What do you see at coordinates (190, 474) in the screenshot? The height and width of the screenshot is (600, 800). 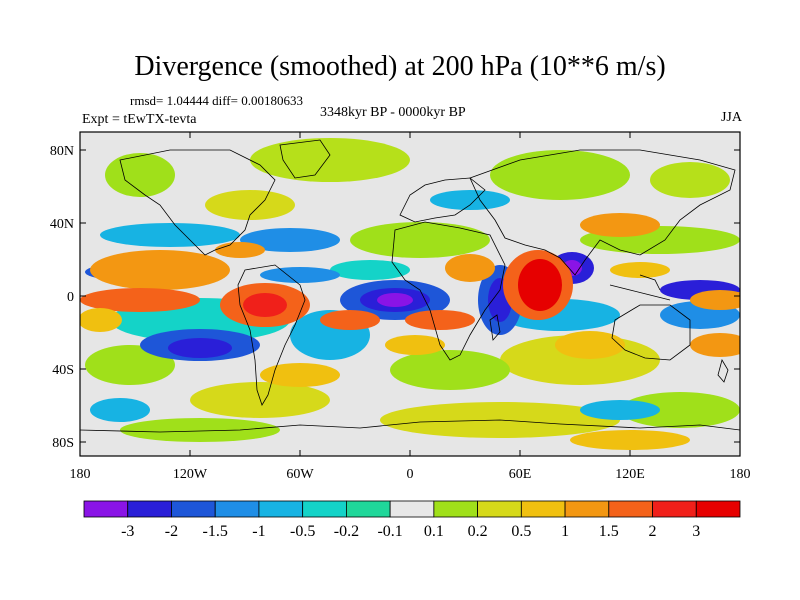 I see `lon-label: 120W` at bounding box center [190, 474].